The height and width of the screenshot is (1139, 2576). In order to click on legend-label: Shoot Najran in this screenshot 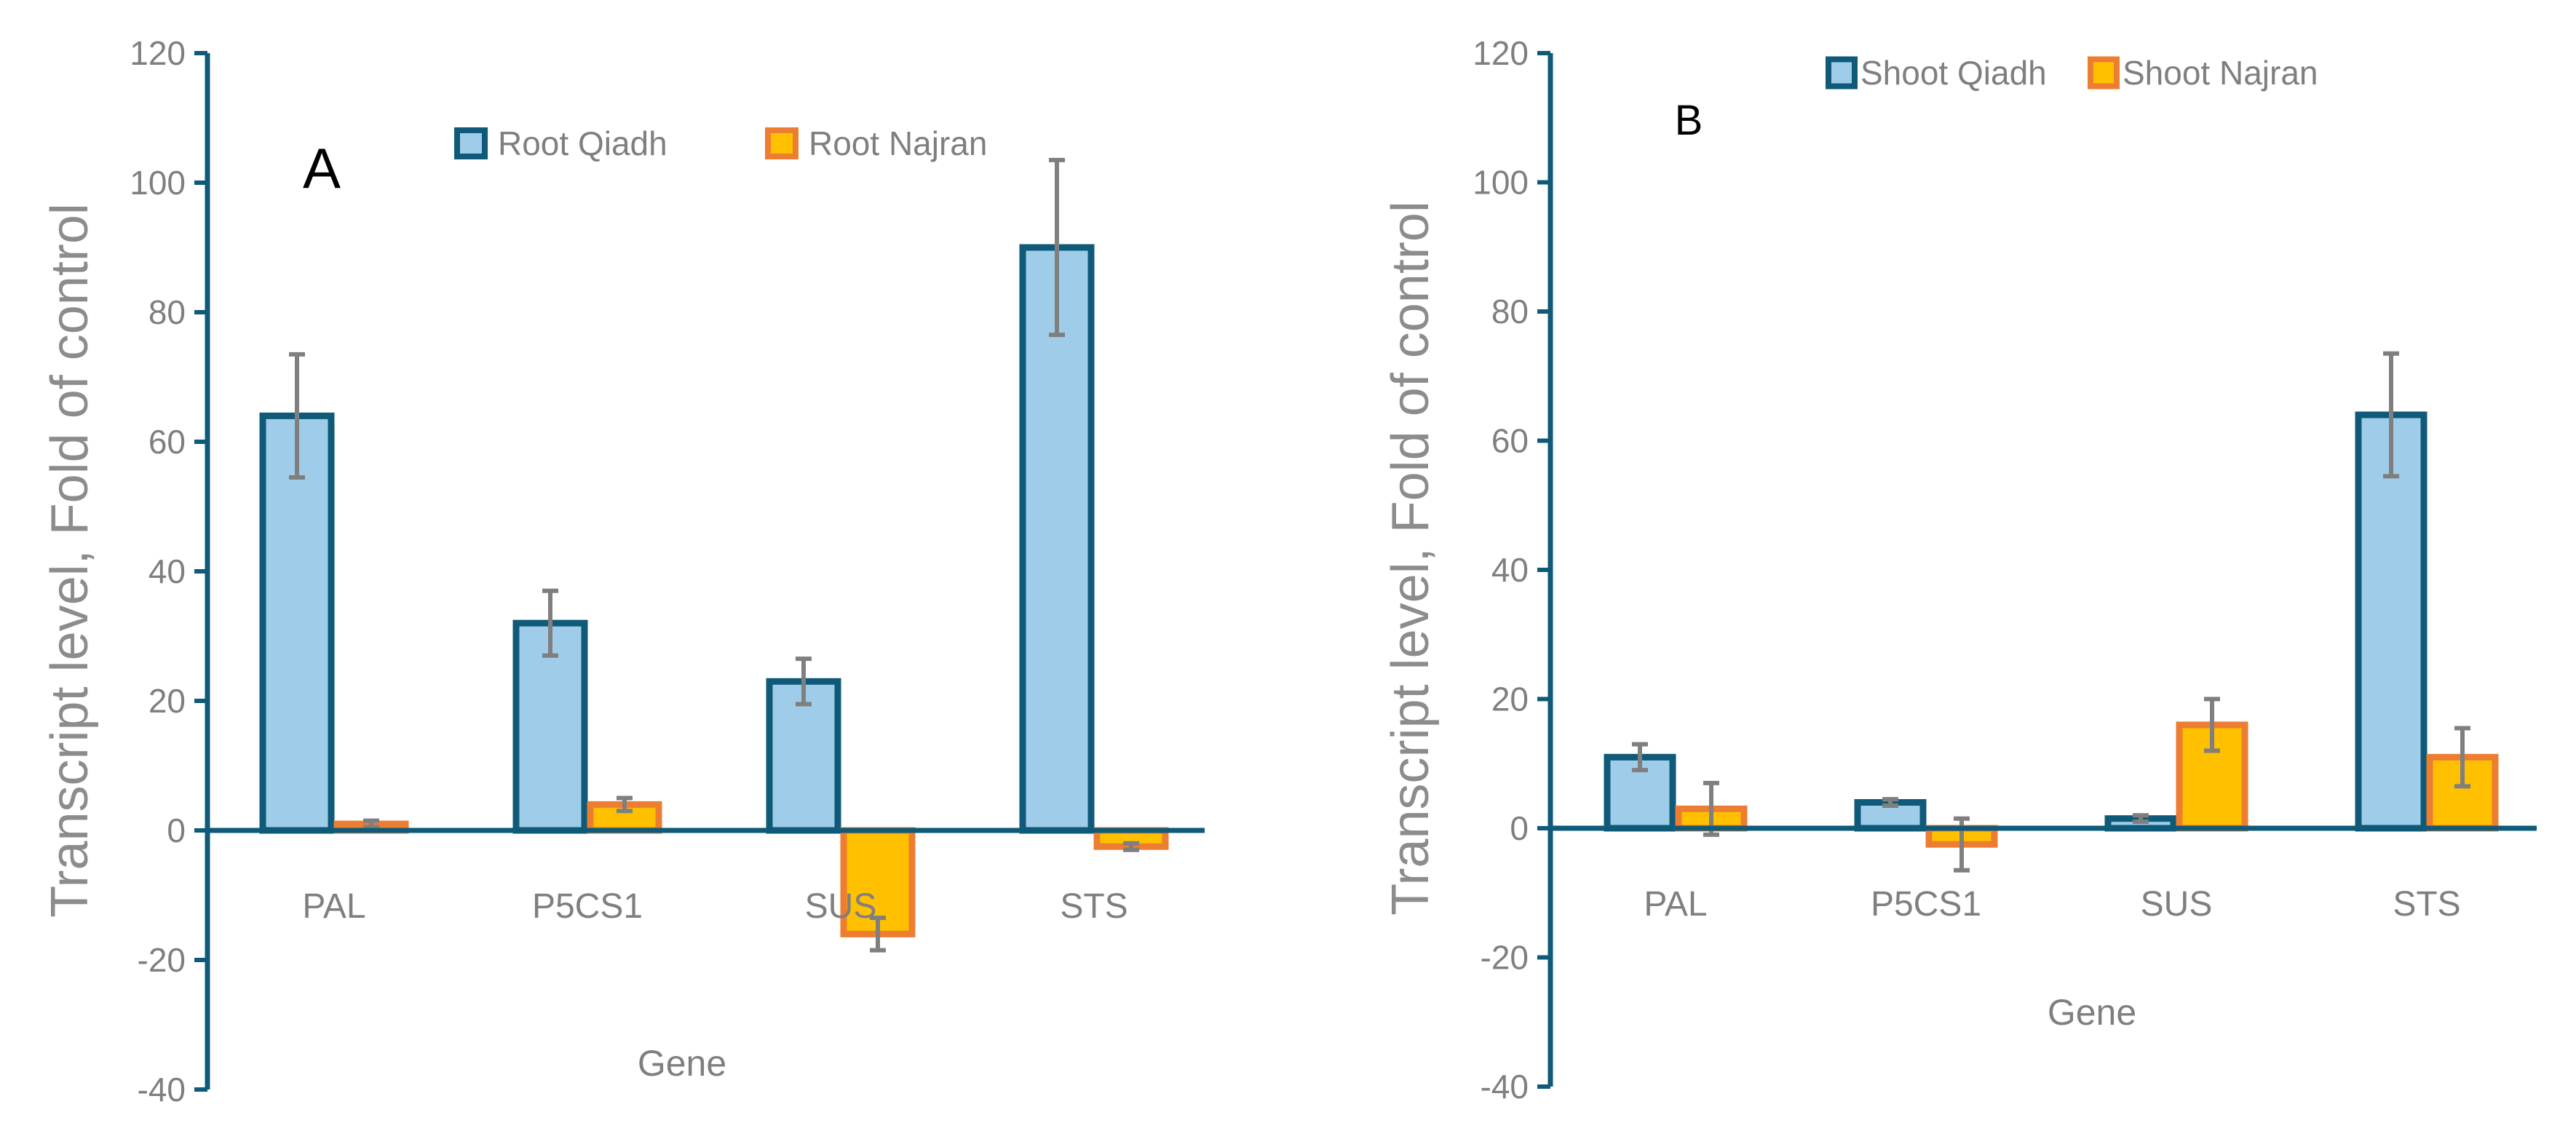, I will do `click(2220, 73)`.